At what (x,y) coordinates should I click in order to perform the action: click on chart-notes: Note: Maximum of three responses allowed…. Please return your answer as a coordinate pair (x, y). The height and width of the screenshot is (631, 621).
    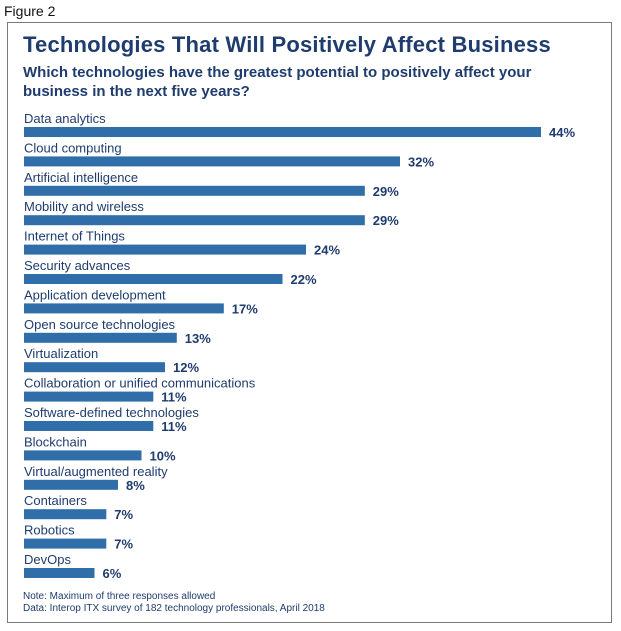
    Looking at the image, I should click on (174, 603).